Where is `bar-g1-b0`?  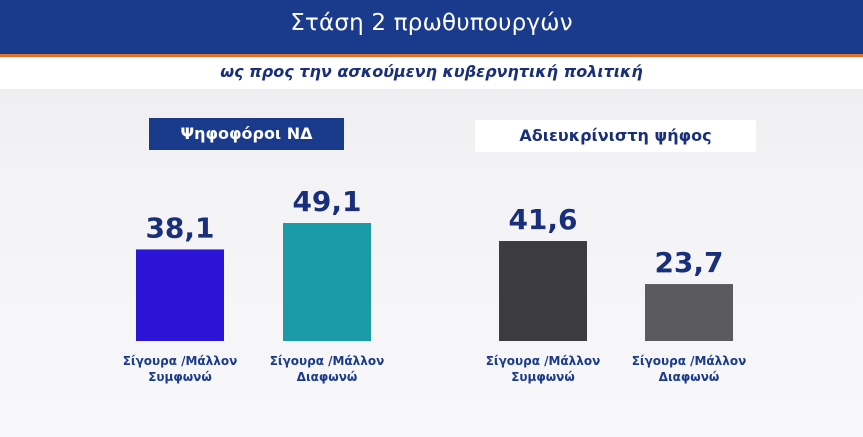 bar-g1-b0 is located at coordinates (543, 291).